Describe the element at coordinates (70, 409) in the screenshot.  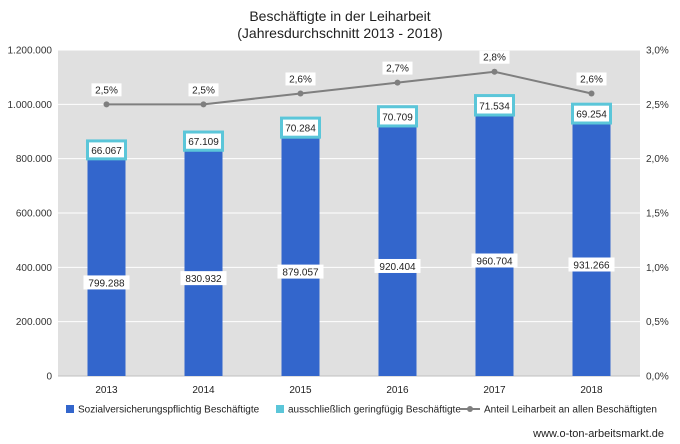
I see `legend-swatch-sozialversicherungspflichtig` at that location.